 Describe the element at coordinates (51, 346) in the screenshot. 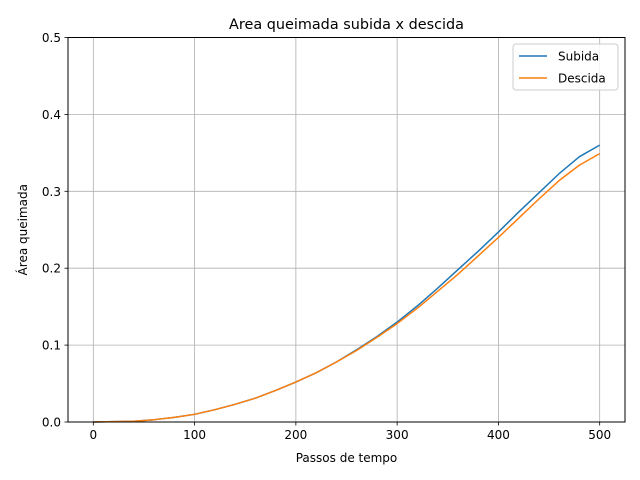

I see `y-tick-label: 0.1` at that location.